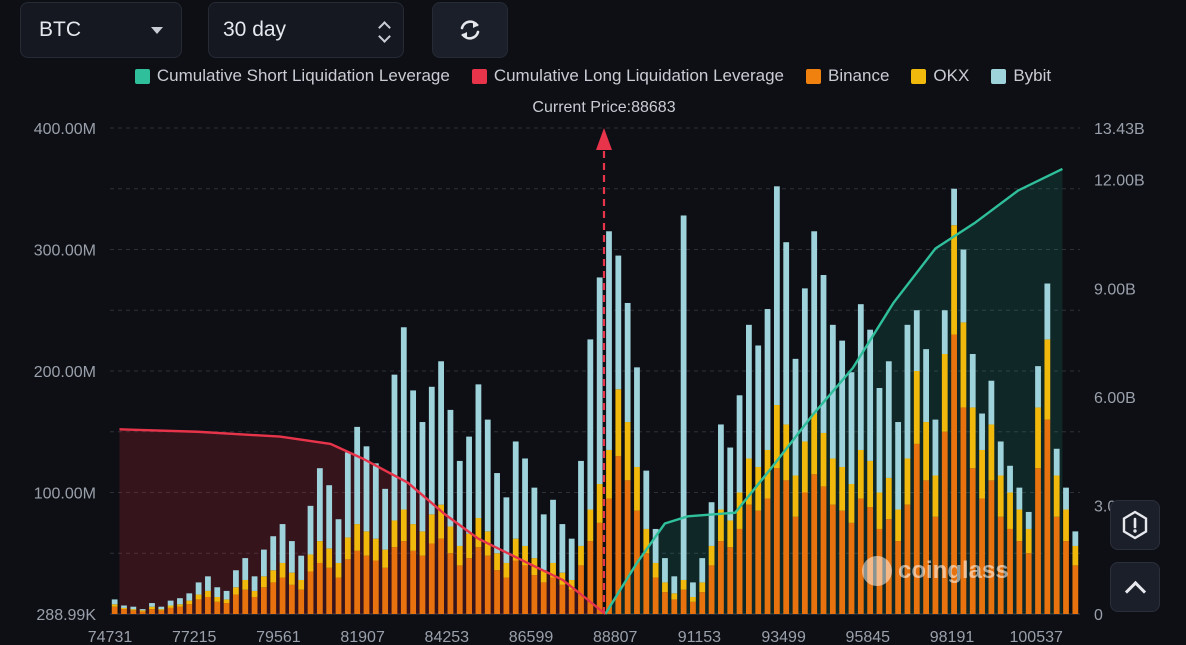  I want to click on scroll-top-button, so click(1135, 587).